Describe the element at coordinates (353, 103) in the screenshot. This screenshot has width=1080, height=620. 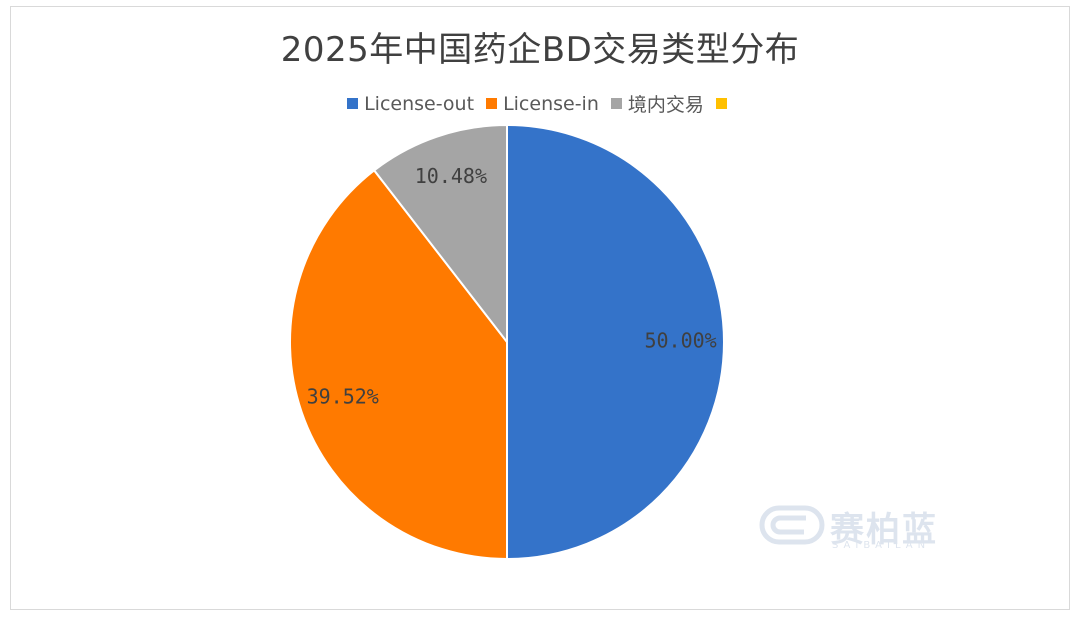
I see `legend-swatch-license-out` at that location.